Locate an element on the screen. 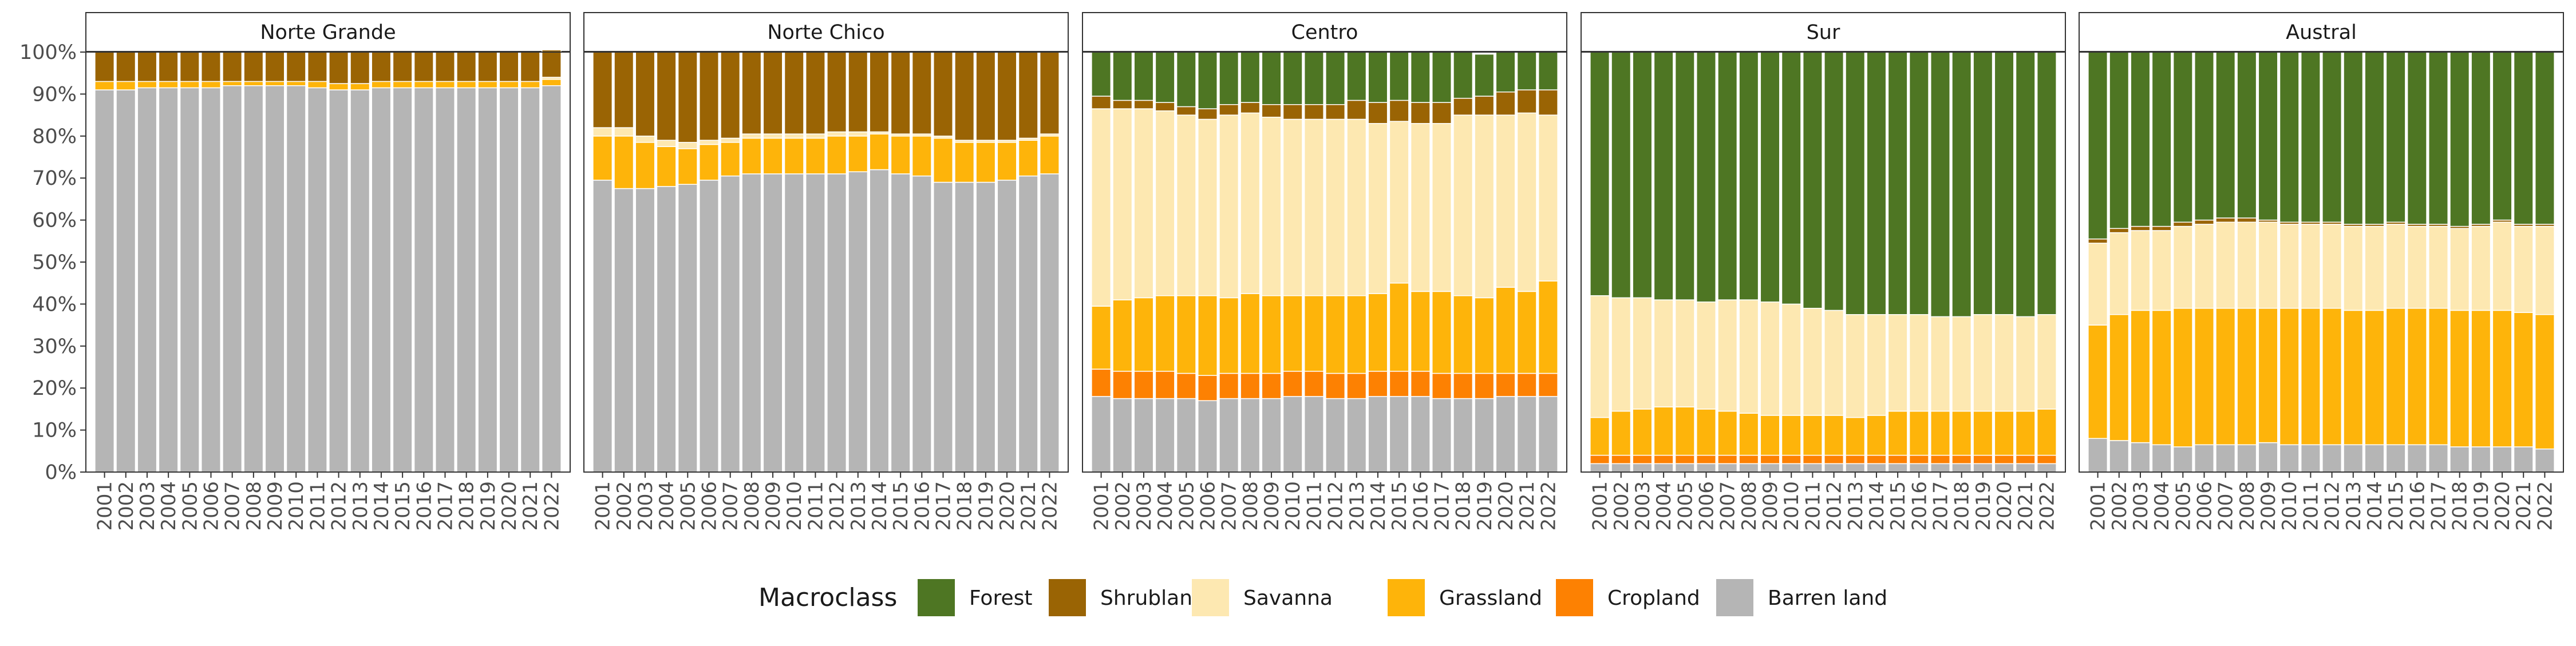 Image resolution: width=2576 pixels, height=646 pixels. x-tick-label: 2021 is located at coordinates (1028, 506).